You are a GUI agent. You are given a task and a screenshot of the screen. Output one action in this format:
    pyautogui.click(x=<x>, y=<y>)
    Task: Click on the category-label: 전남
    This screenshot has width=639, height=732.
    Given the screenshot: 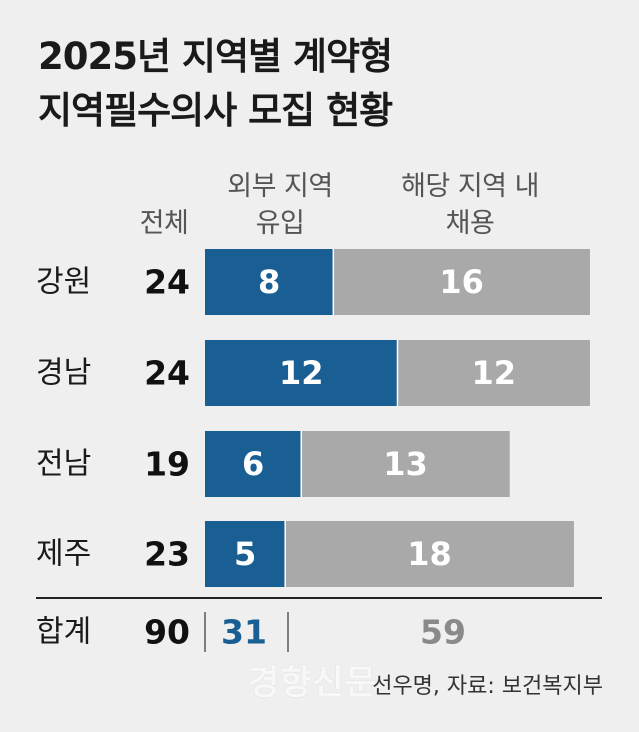 What is the action you would take?
    pyautogui.click(x=63, y=464)
    